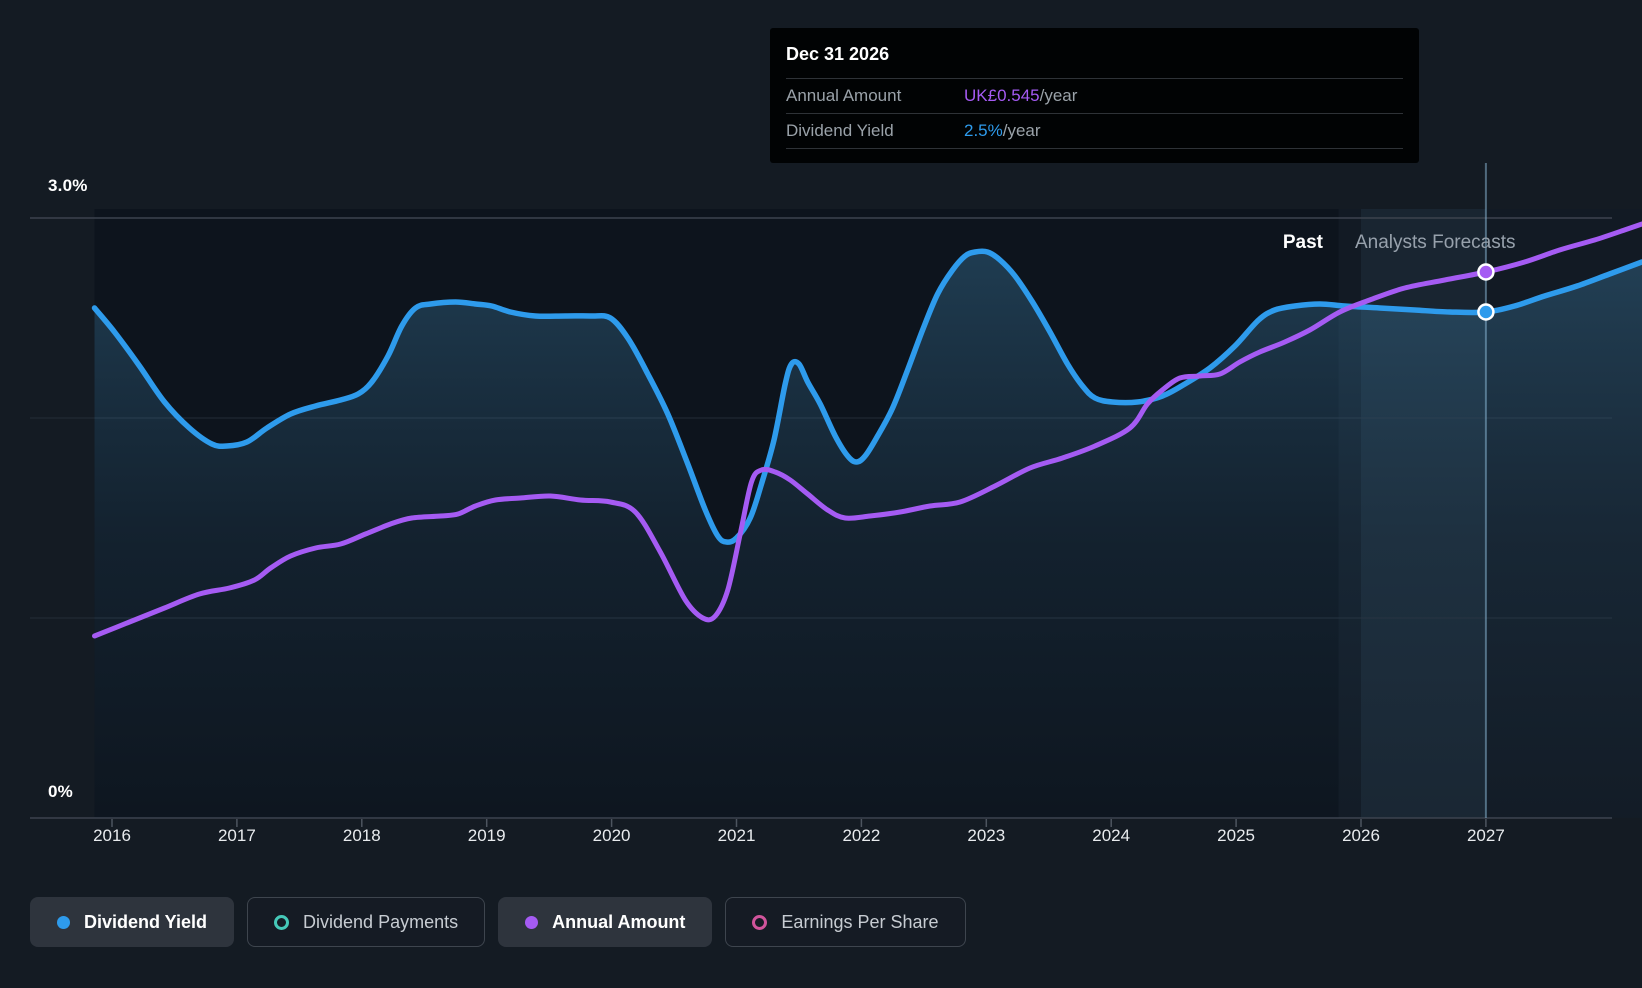  What do you see at coordinates (1435, 242) in the screenshot?
I see `analysts-forecasts-zone-label: Analysts Forecasts` at bounding box center [1435, 242].